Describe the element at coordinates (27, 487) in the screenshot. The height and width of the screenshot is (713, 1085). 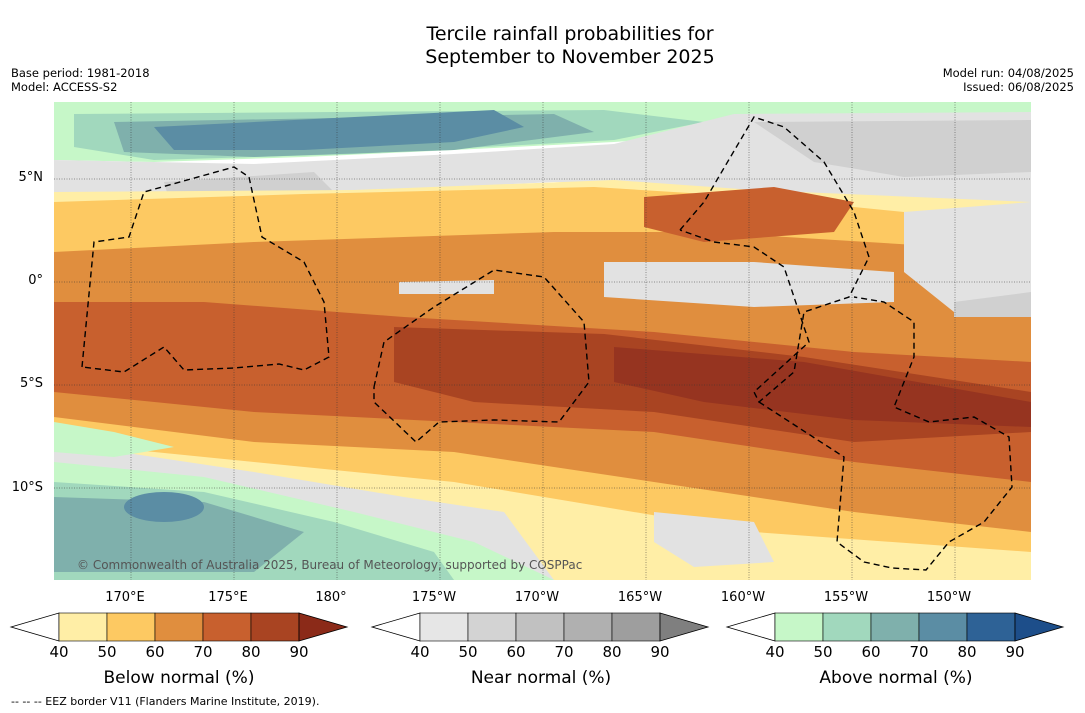
I see `lat-label-10s: 10°S` at that location.